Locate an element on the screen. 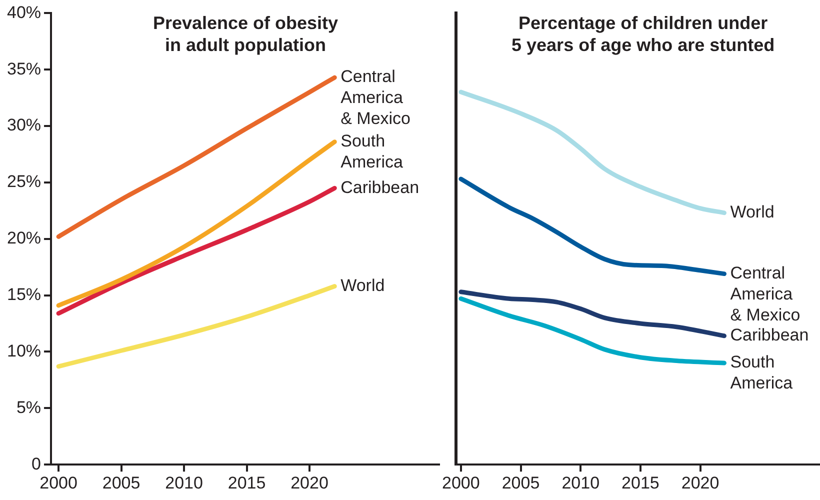  text: Percentage of children under 5 years of age who are stunted is located at coordinates (643, 33).